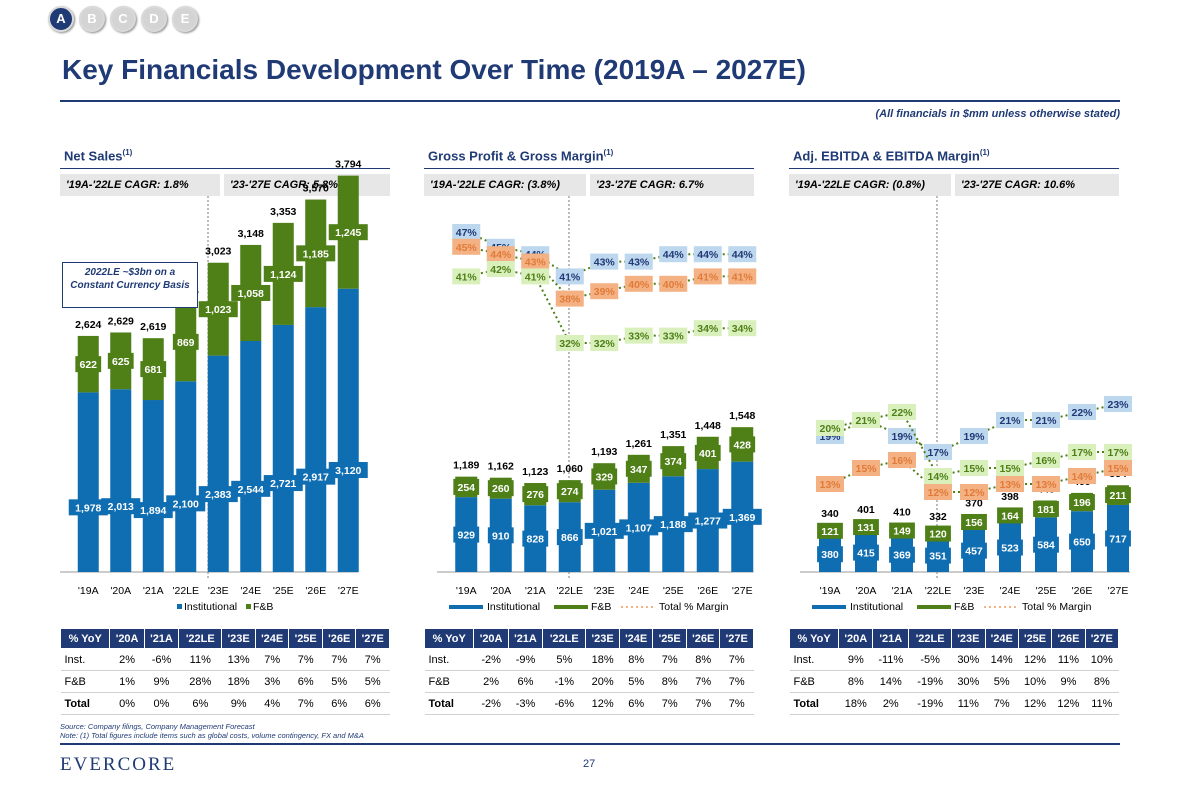  Describe the element at coordinates (505, 185) in the screenshot. I see `cagr-badge: '19A-'22LE CAGR: (3.8%)` at that location.